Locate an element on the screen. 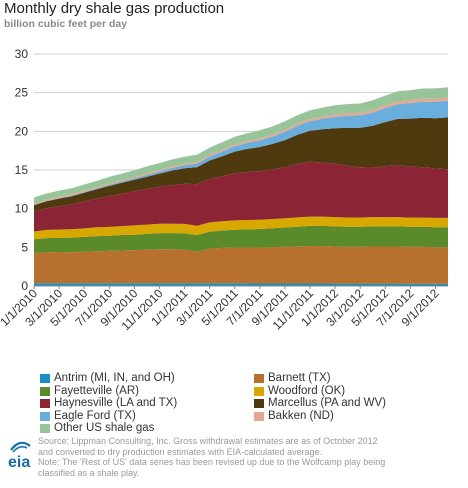 The height and width of the screenshot is (488, 468). legend-label: Haynesville (LA and TX) is located at coordinates (116, 403).